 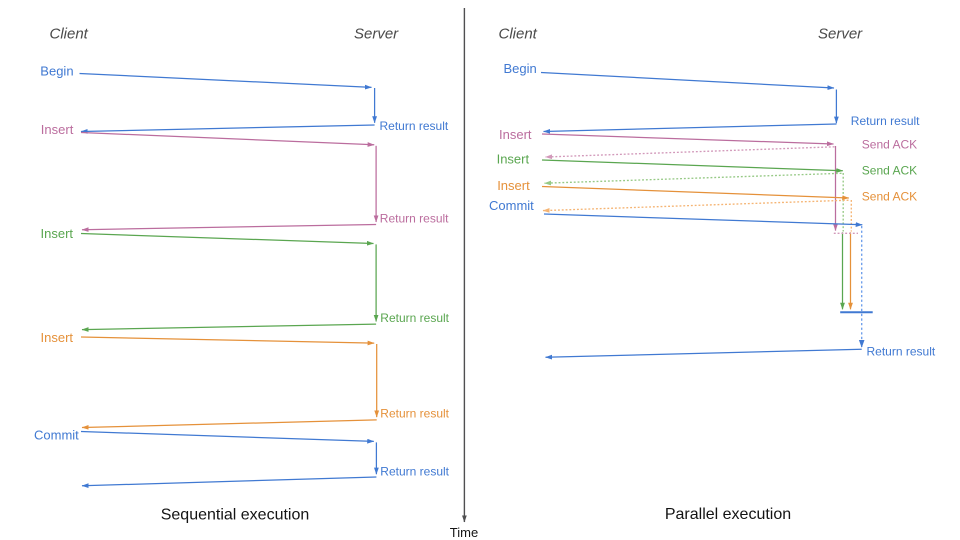 I want to click on svg-text: Time, so click(x=464, y=532).